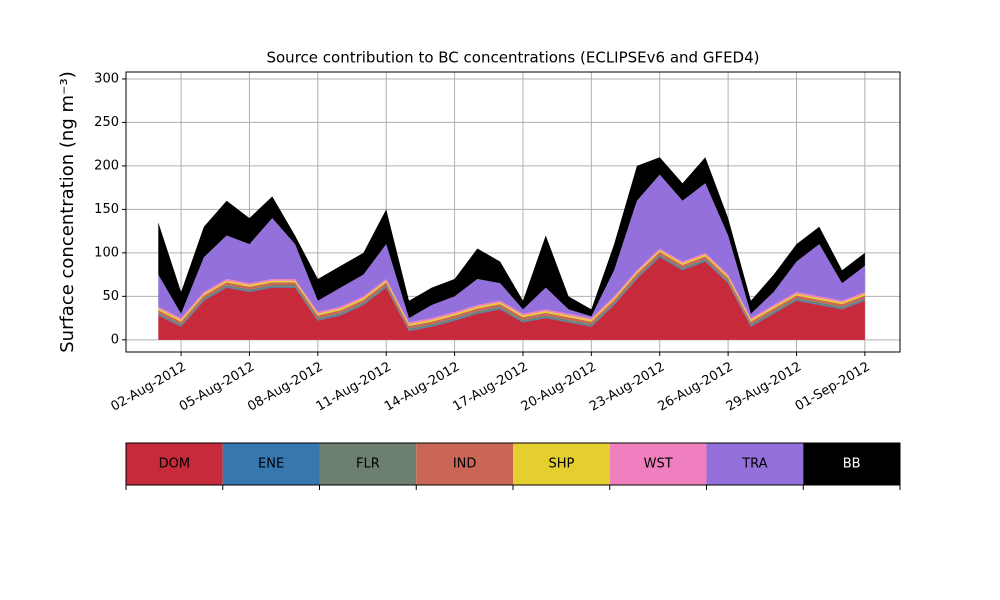 The height and width of the screenshot is (600, 1000). What do you see at coordinates (217, 387) in the screenshot?
I see `x-tick-label: 05-Aug-2012` at bounding box center [217, 387].